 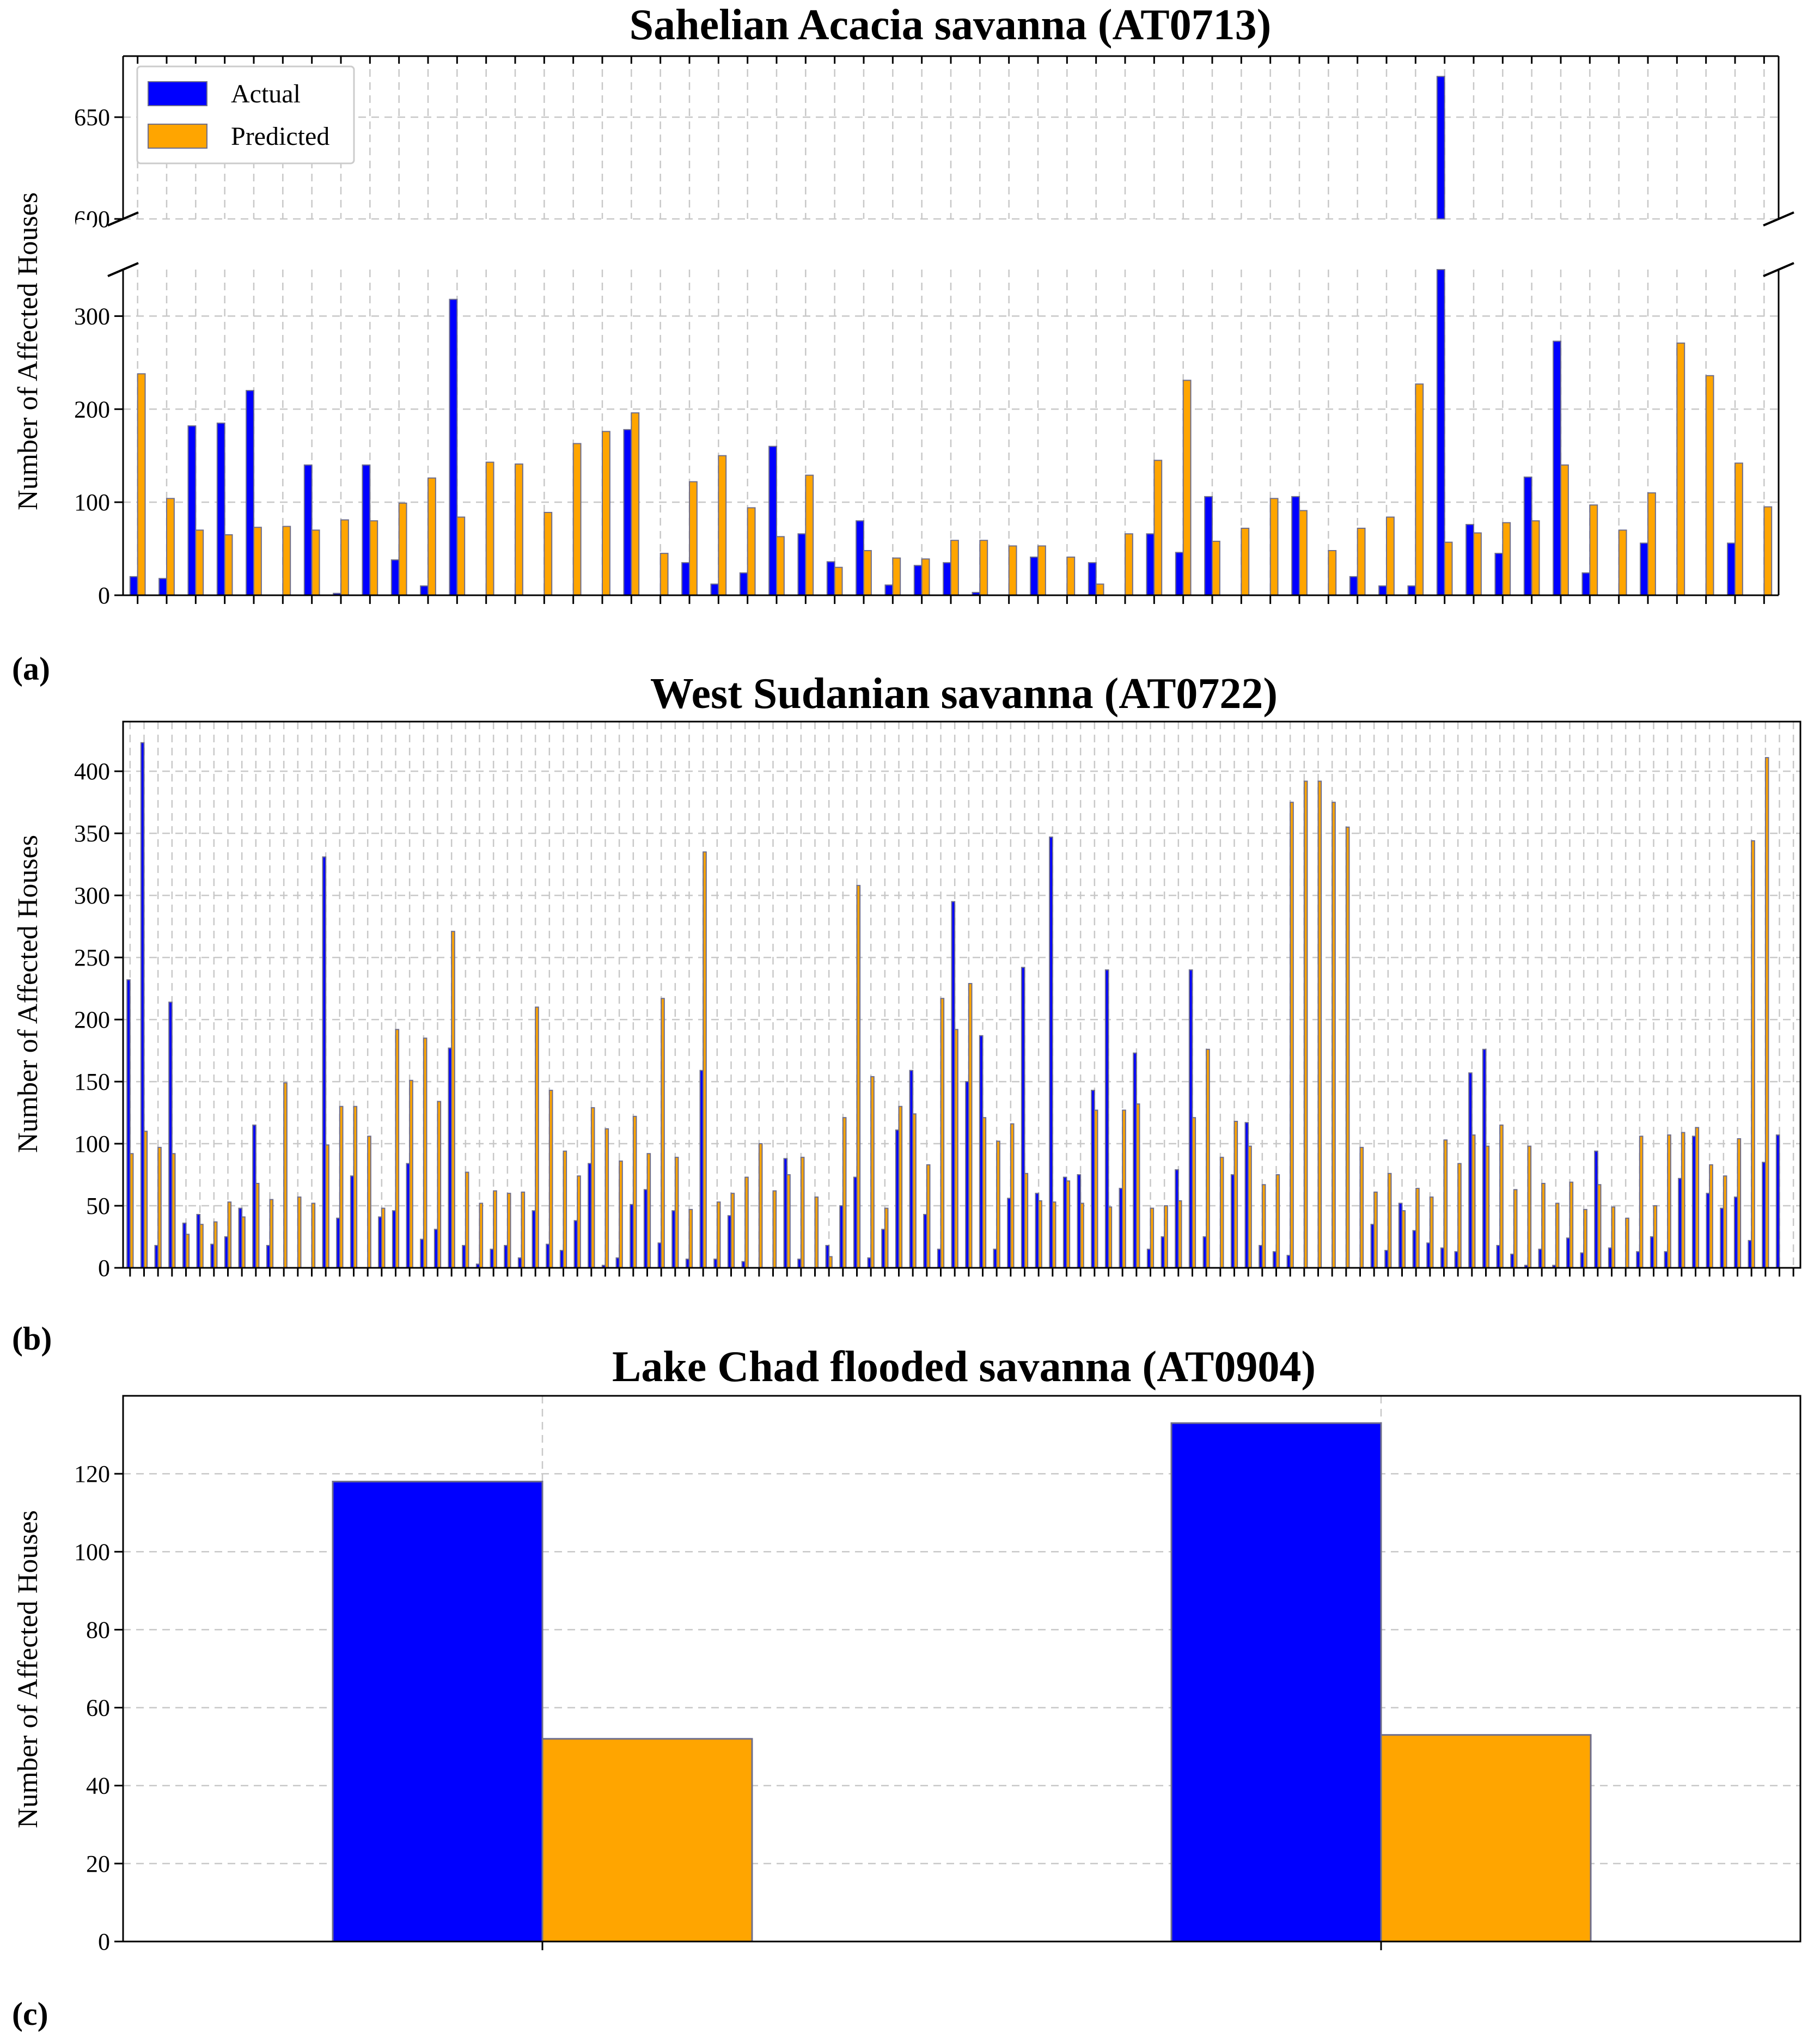 I want to click on y-tick-label: 100, so click(x=92, y=1144).